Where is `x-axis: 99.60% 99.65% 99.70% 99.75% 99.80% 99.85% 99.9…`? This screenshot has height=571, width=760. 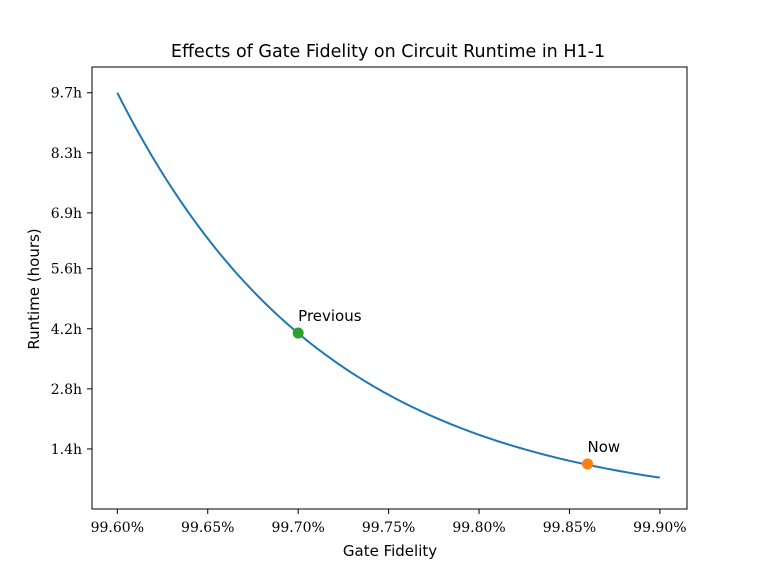
x-axis: 99.60% 99.65% 99.70% 99.75% 99.80% 99.85% 99.9… is located at coordinates (389, 522).